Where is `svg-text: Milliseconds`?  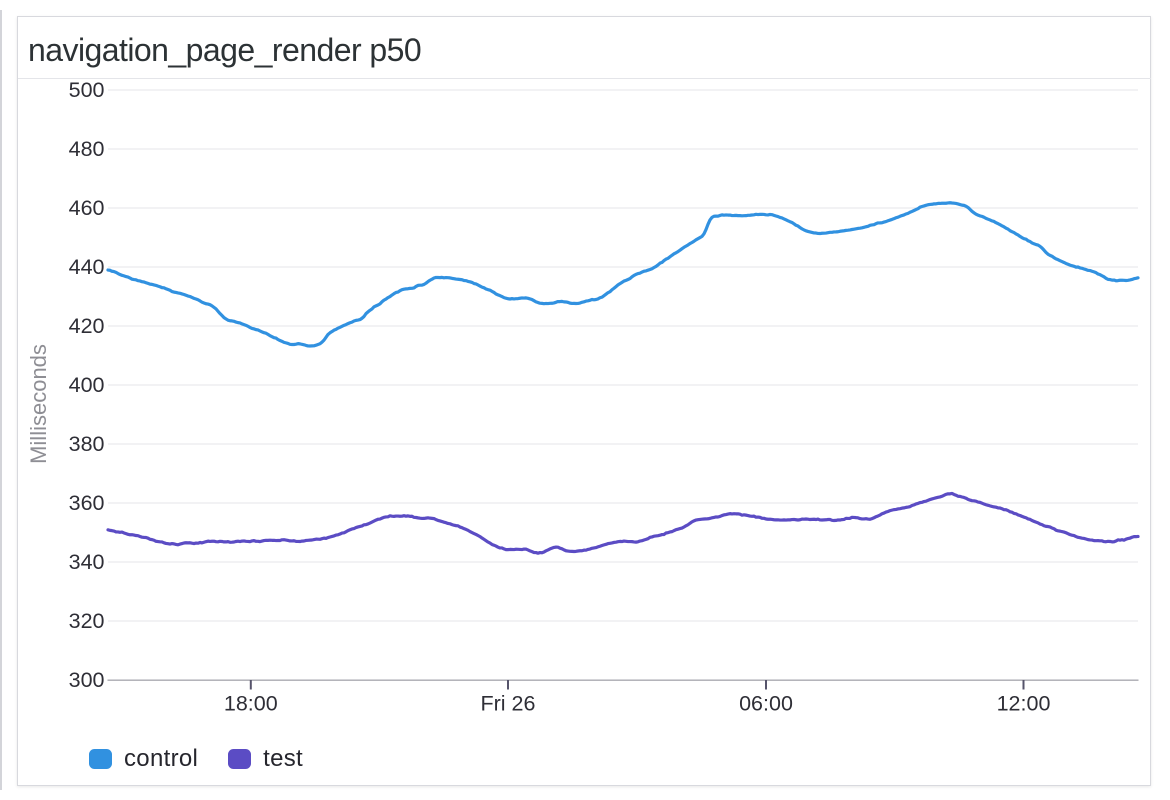
svg-text: Milliseconds is located at coordinates (38, 404).